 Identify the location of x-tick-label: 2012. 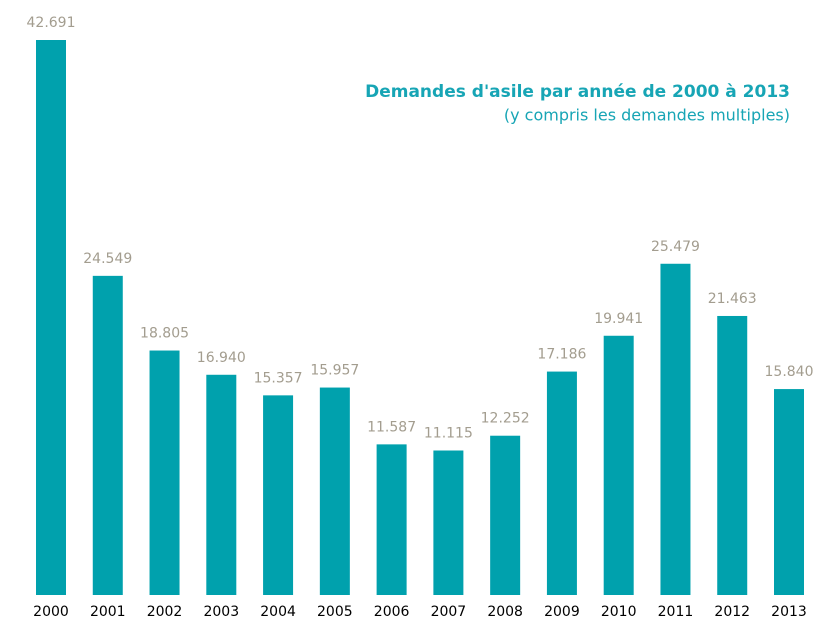
(732, 612).